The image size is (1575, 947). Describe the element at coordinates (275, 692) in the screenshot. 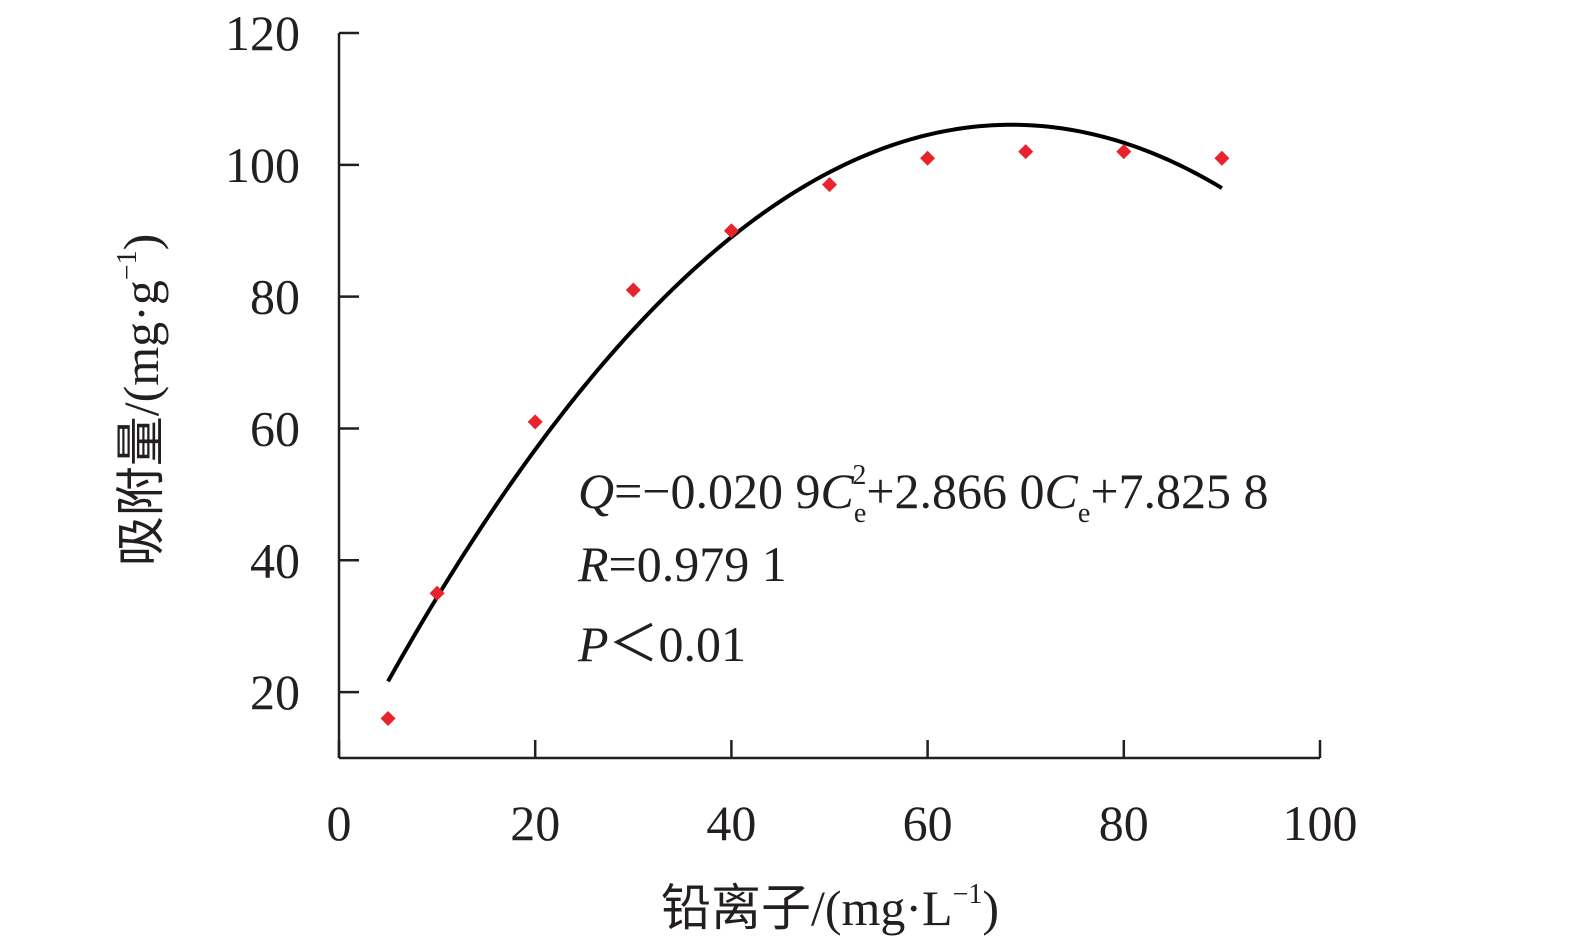

I see `y-tick-label: 20` at that location.